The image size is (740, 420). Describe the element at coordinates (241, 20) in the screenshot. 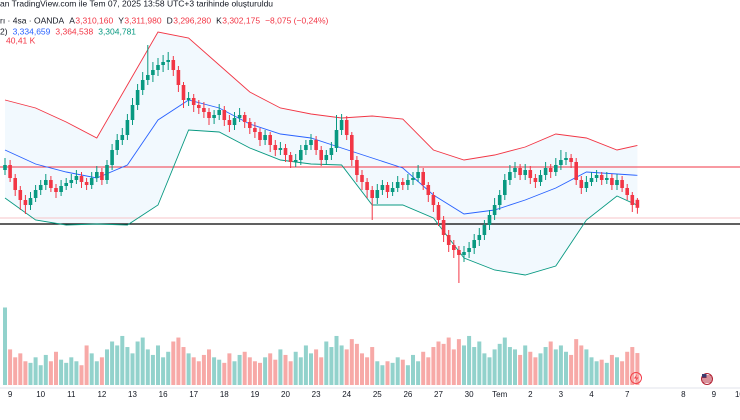

I see `ohlc-value: 3,302,175` at that location.